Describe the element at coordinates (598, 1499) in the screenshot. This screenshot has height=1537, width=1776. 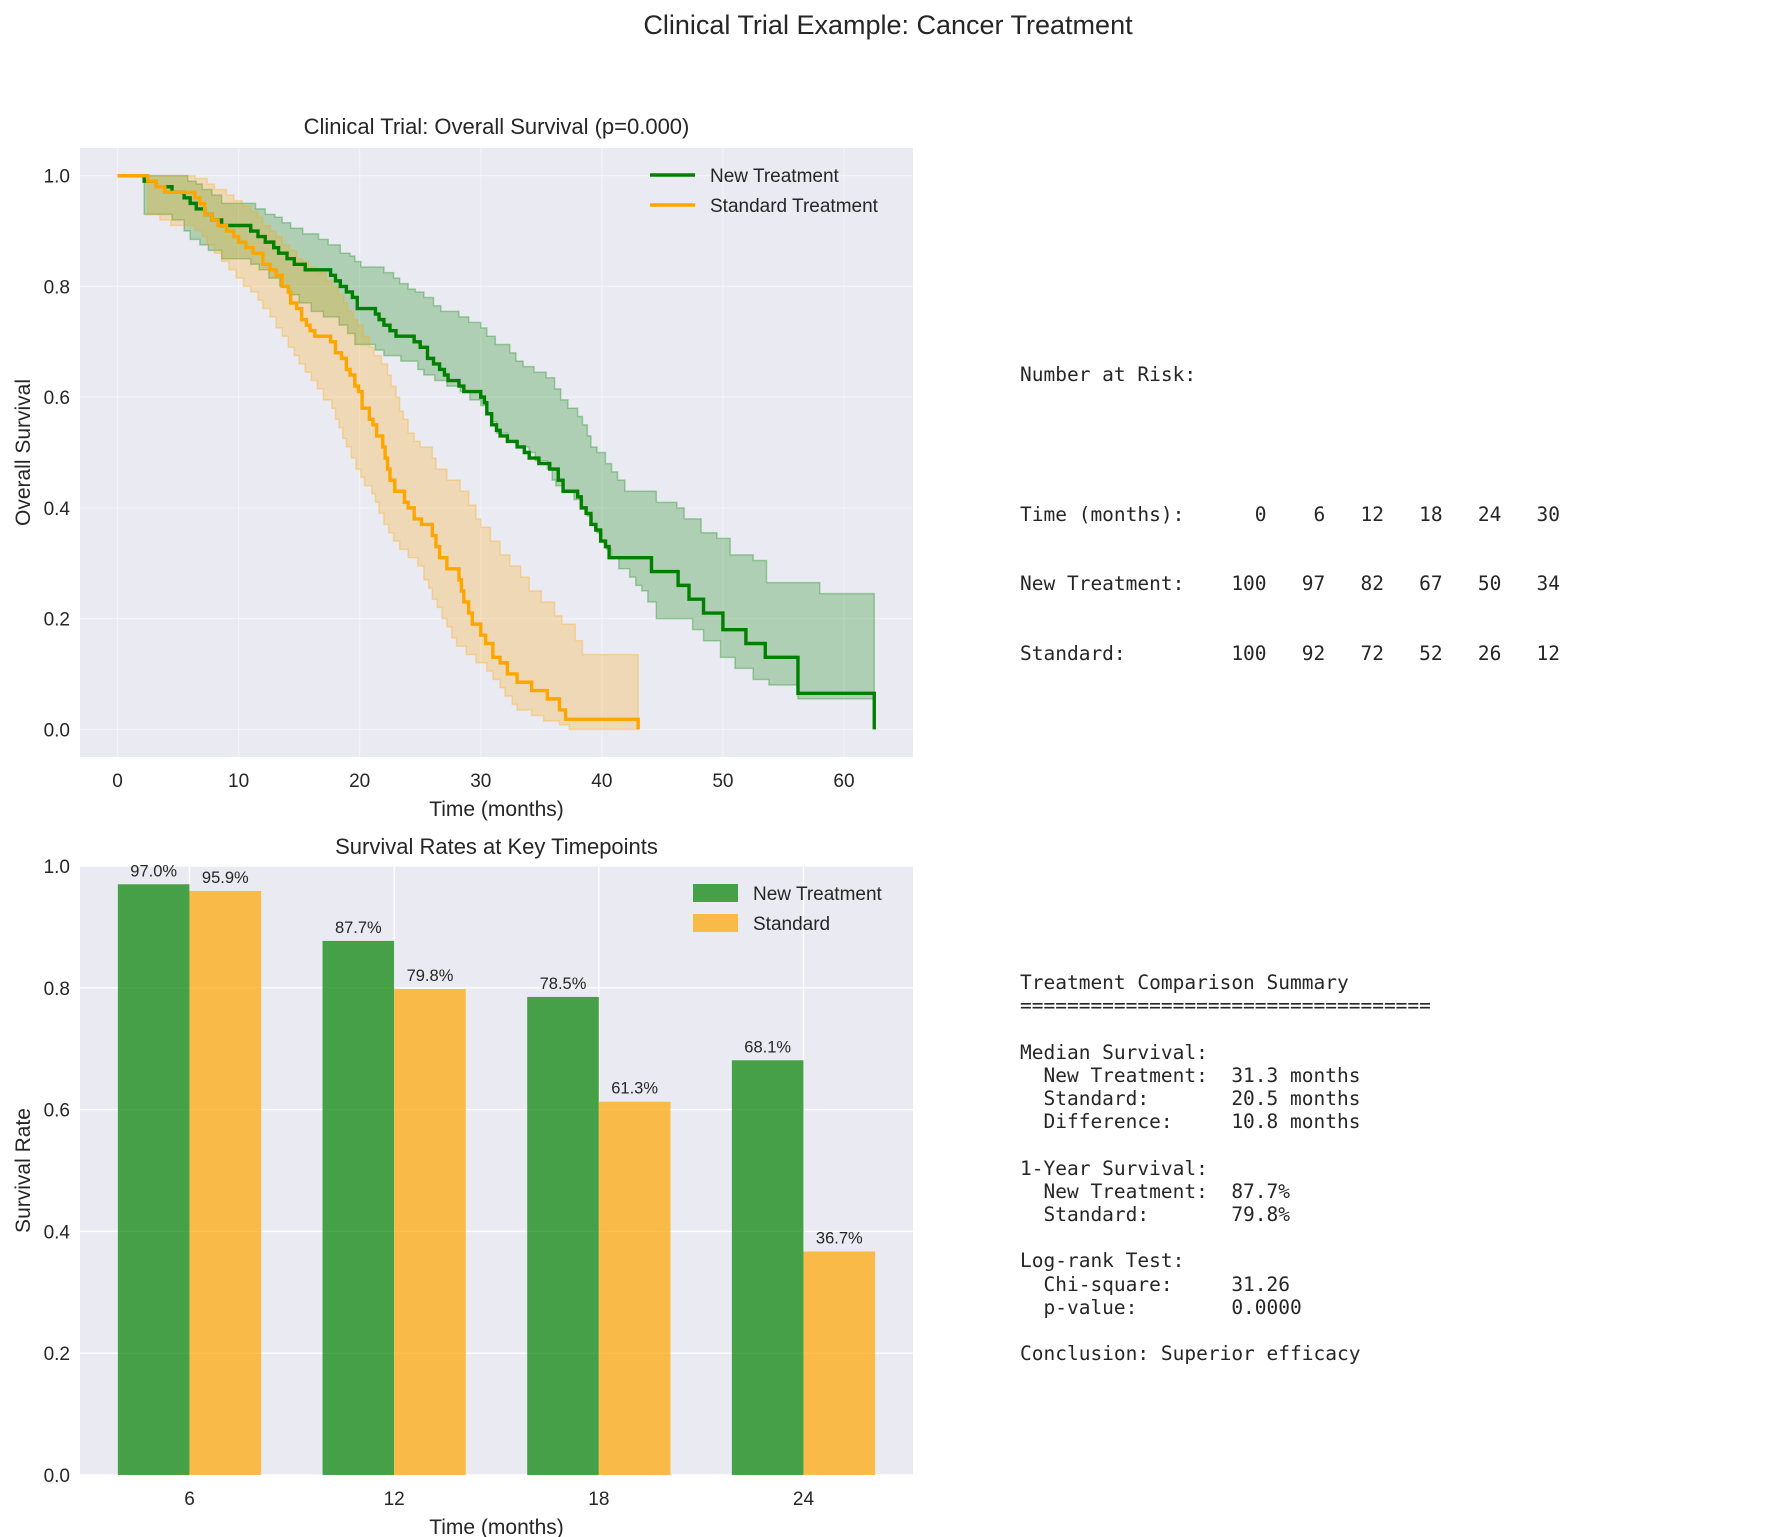
I see `x-tick-label: 18` at that location.